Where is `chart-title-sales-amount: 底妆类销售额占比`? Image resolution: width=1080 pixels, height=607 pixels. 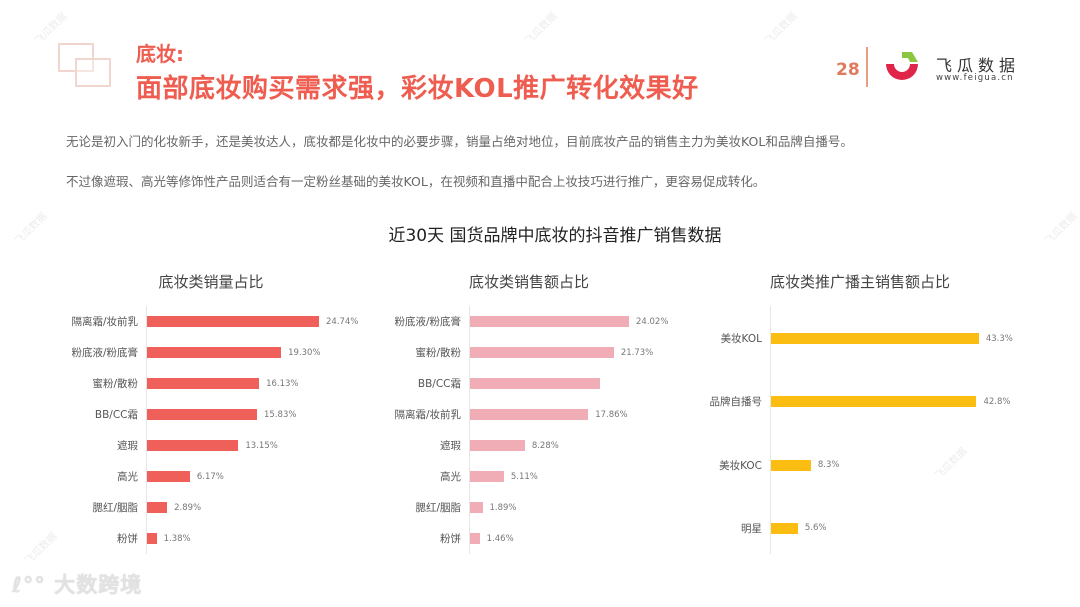
chart-title-sales-amount: 底妆类销售额占比 is located at coordinates (528, 282).